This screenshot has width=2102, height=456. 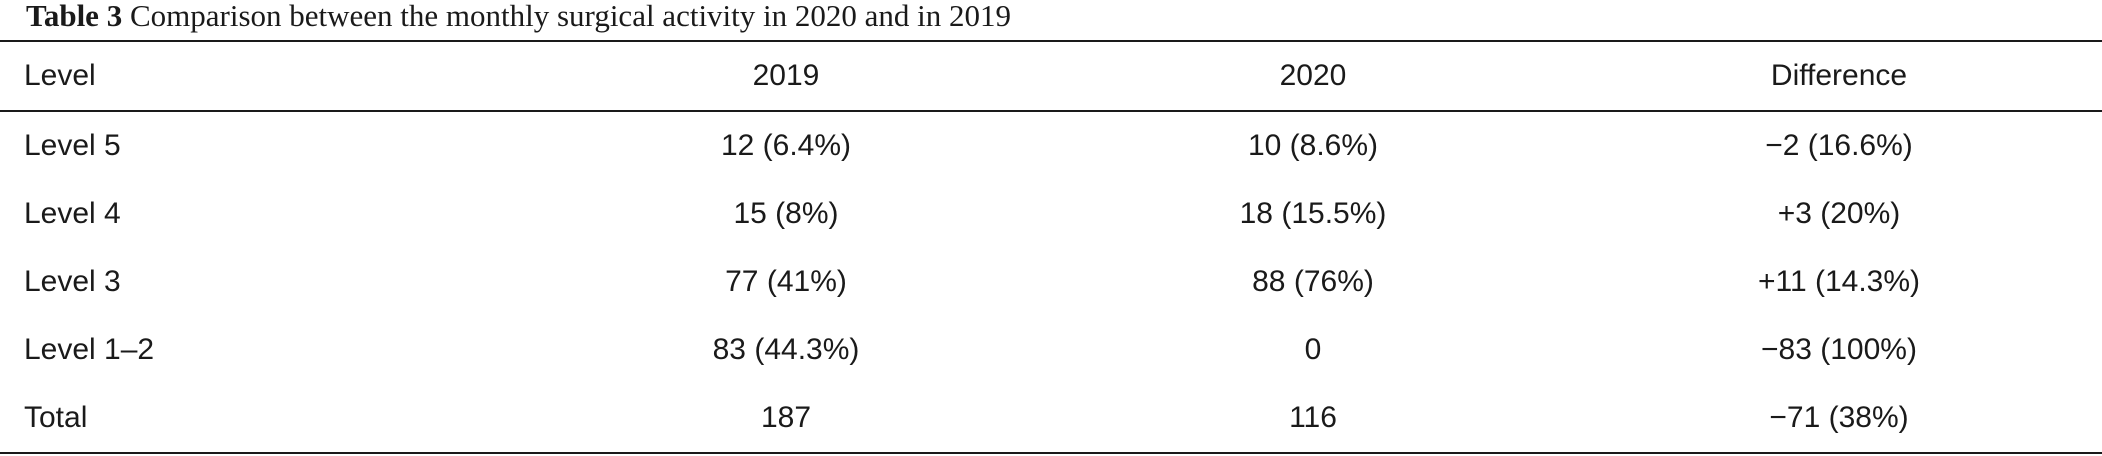 I want to click on table-caption-label: Table 3, so click(x=74, y=16).